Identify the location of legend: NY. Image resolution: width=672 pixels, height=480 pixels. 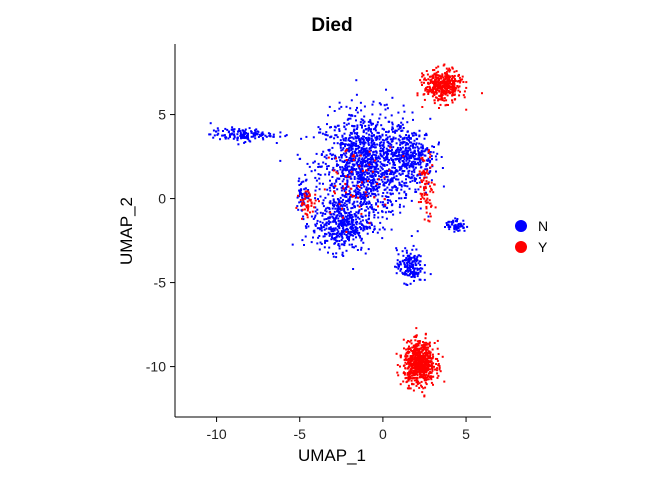
(531, 236).